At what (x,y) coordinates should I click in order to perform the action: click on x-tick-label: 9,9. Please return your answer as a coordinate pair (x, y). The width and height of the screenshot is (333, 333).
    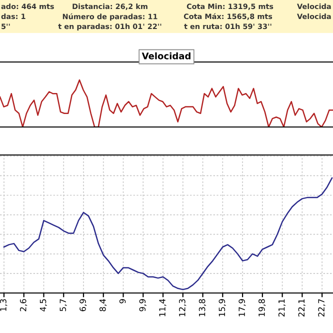
    Looking at the image, I should click on (142, 305).